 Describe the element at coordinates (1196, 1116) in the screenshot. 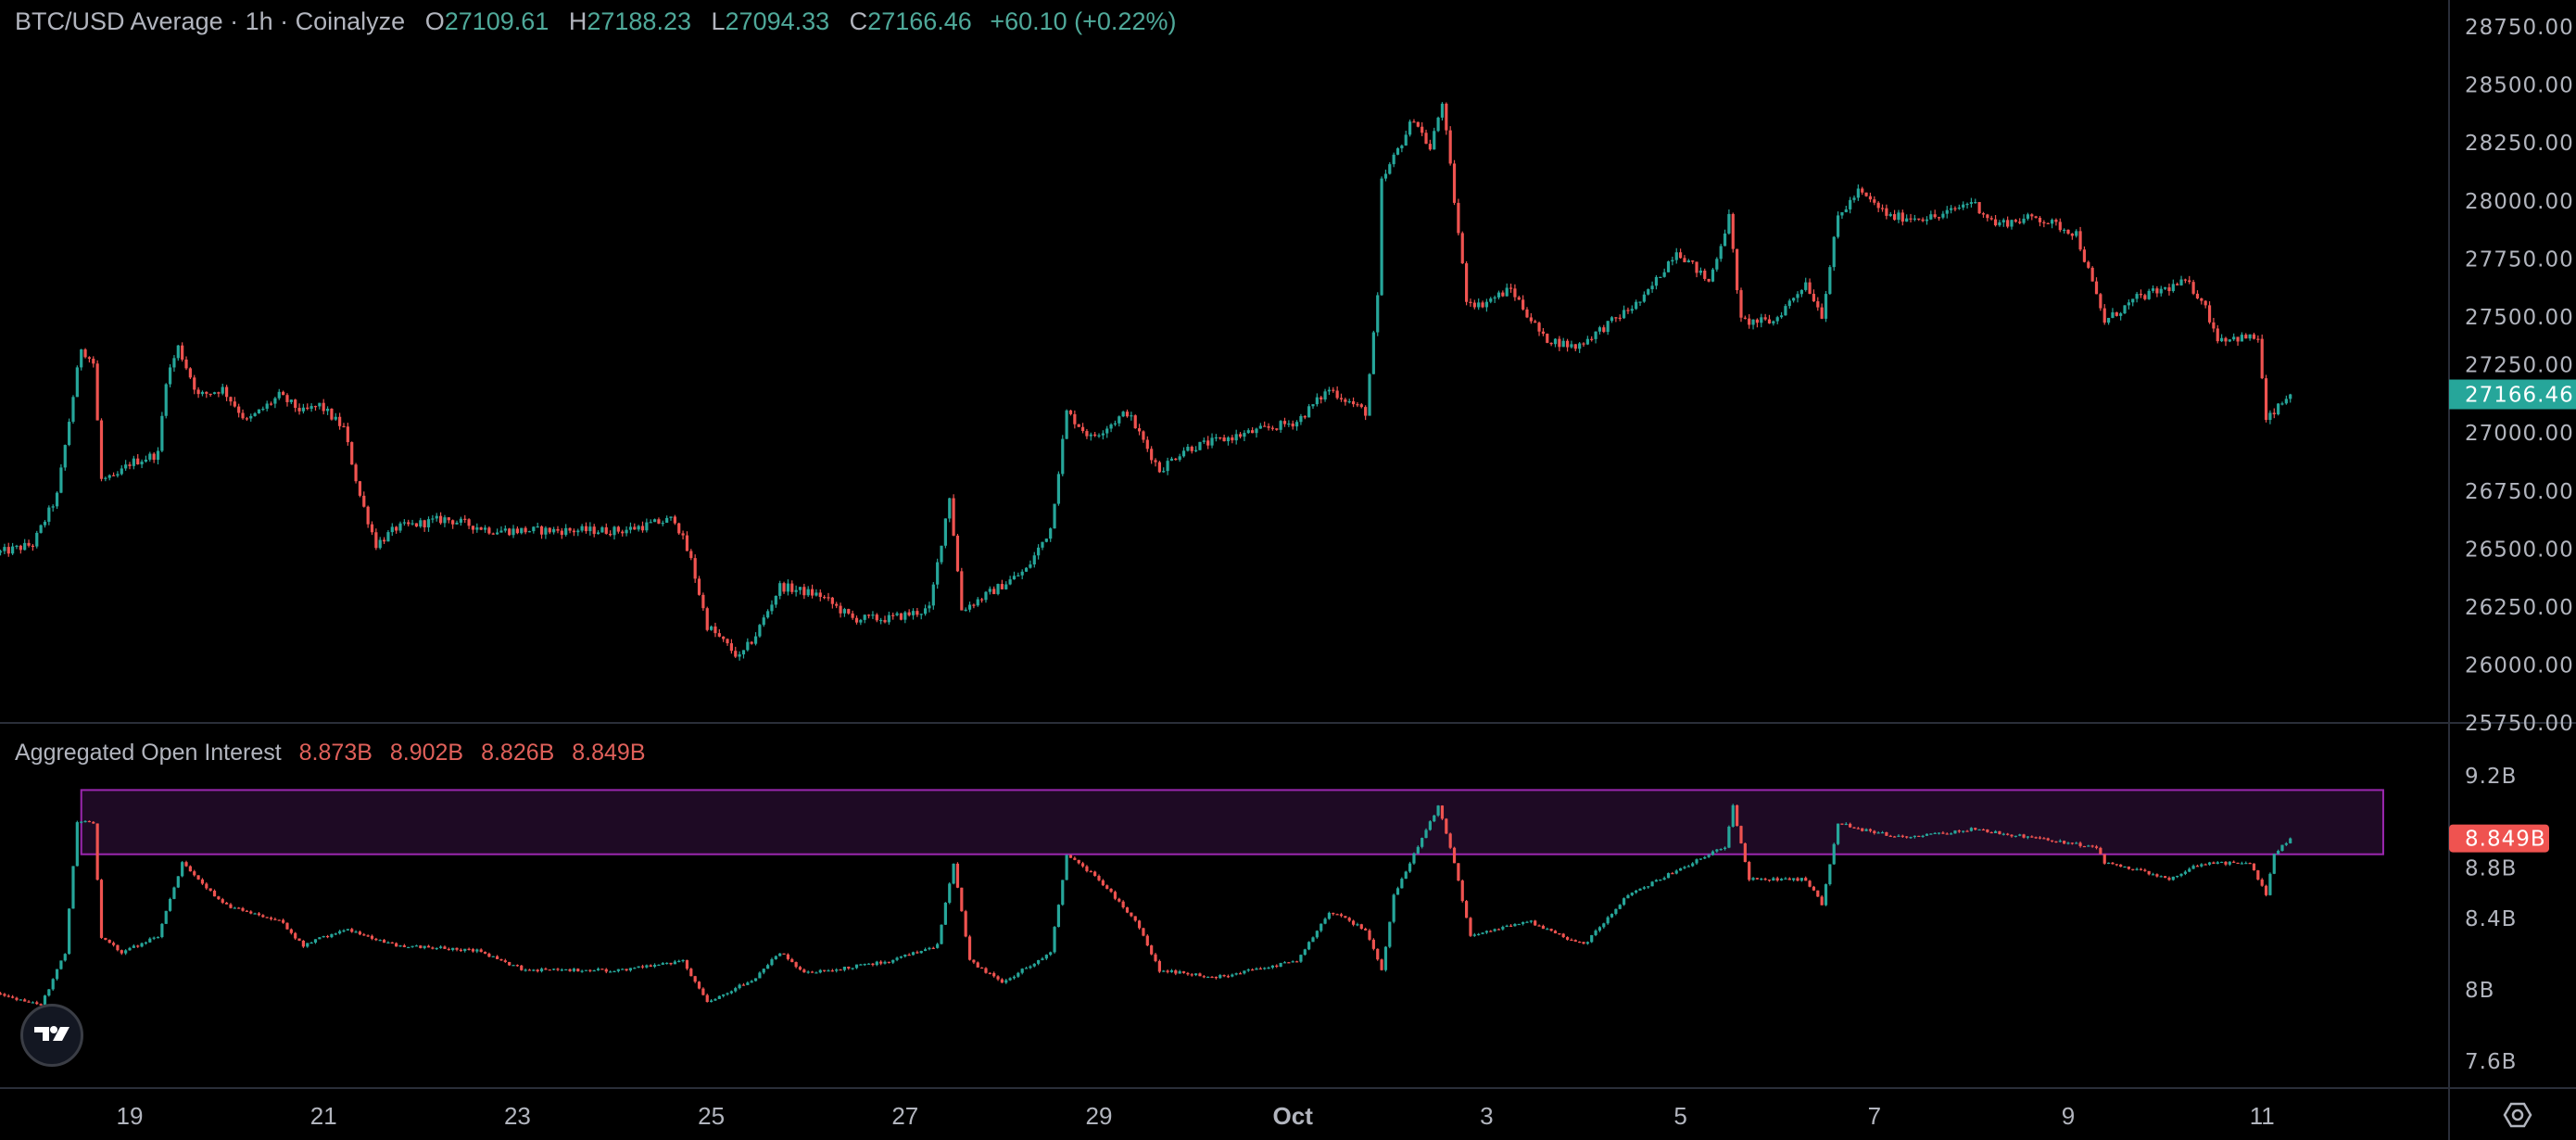

I see `time-axis: 19 21 23 25 27 29 Oct 3 5 7 9 11` at that location.